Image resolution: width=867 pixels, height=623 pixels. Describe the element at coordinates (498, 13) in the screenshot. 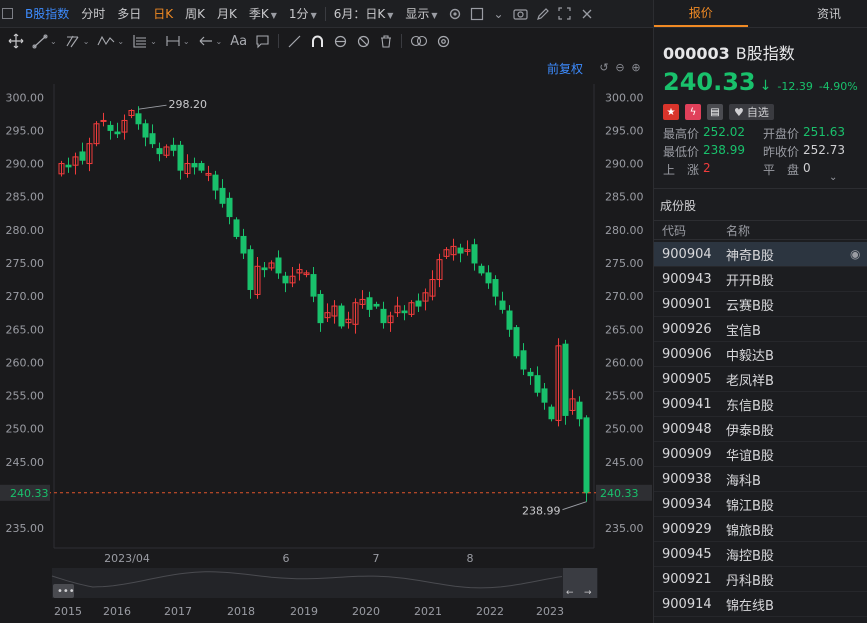

I see `chevron-down-icon: ⌄` at that location.